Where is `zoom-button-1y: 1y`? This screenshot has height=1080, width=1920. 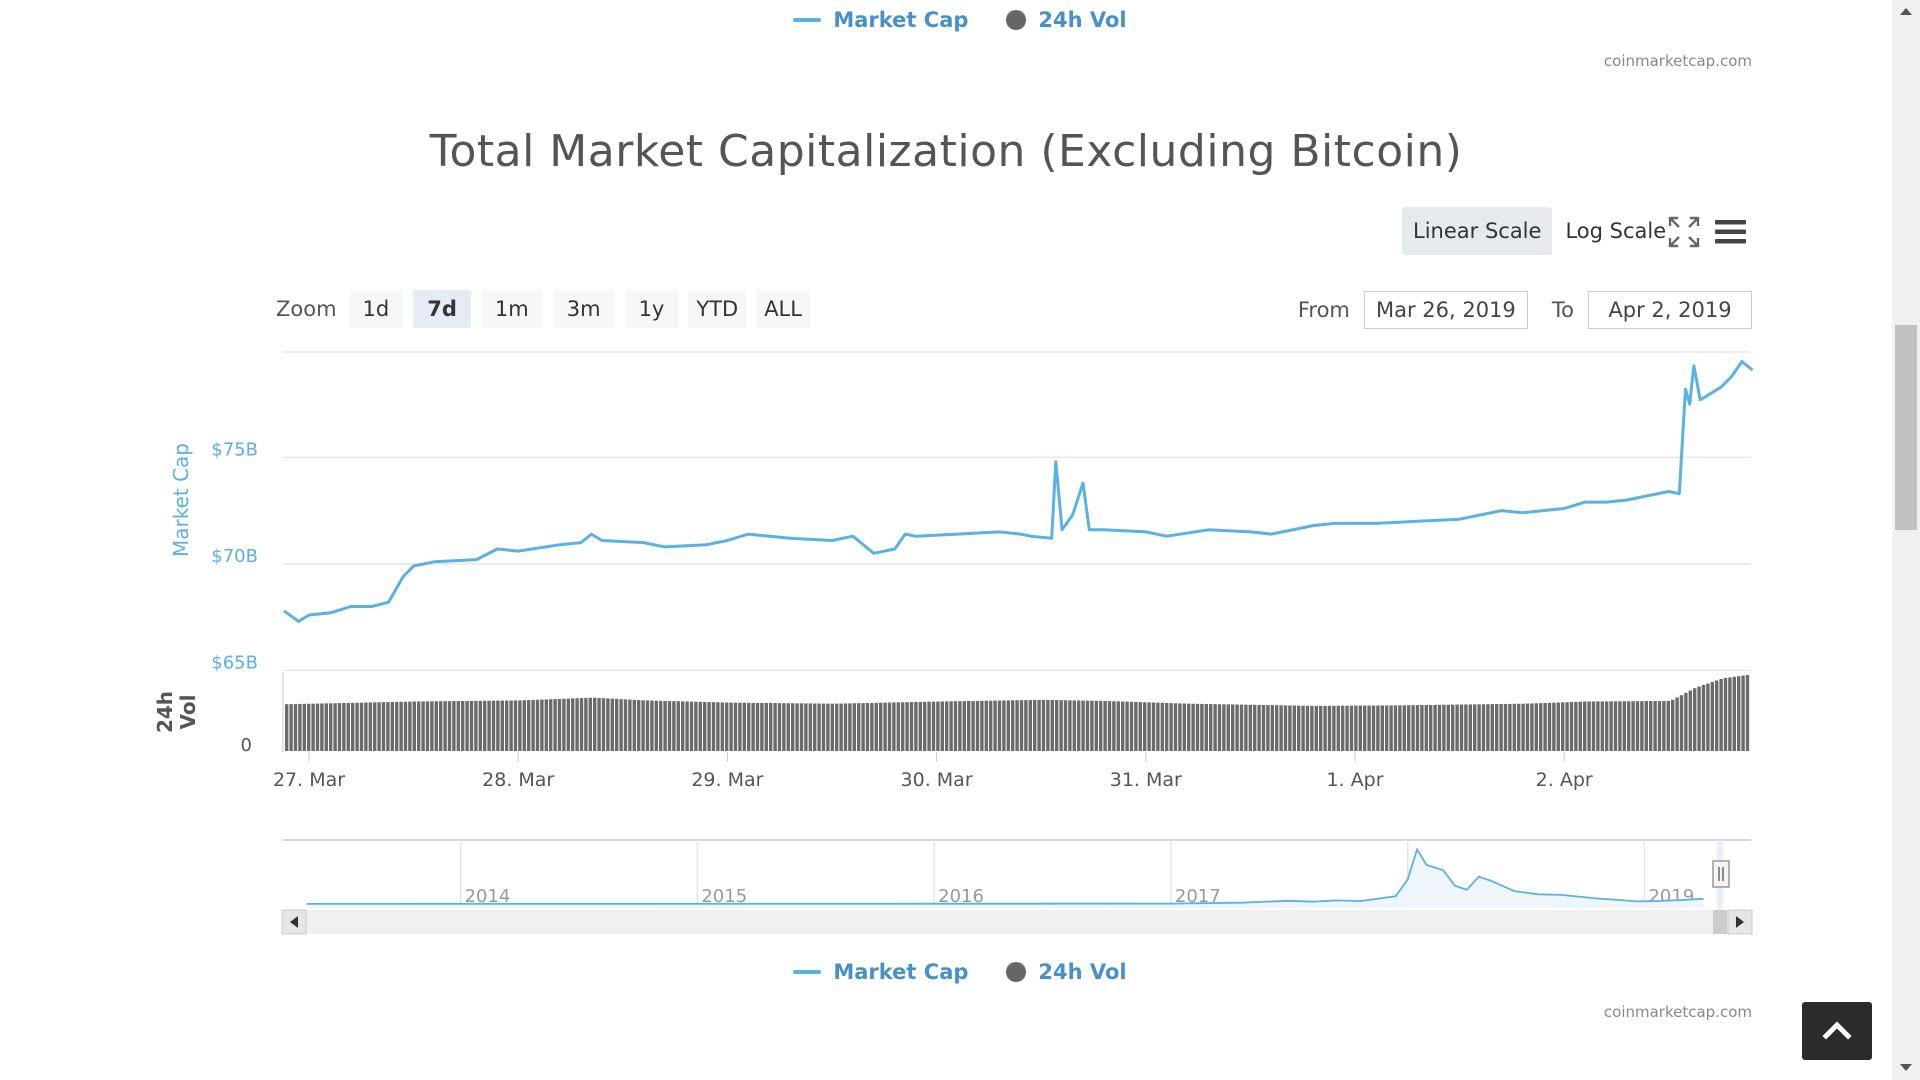
zoom-button-1y: 1y is located at coordinates (651, 309).